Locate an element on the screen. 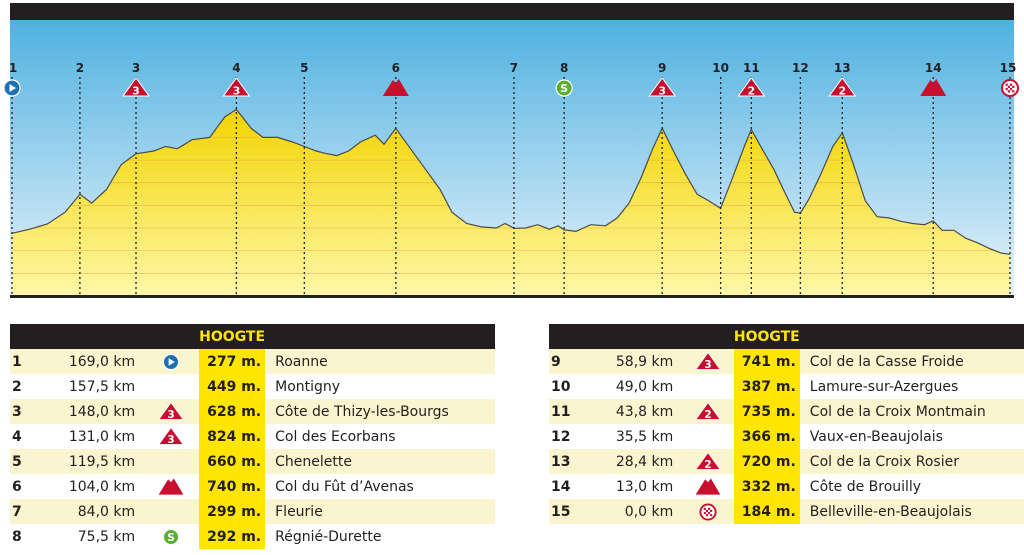 Image resolution: width=1024 pixels, height=555 pixels. profile-marker-5: 5 is located at coordinates (304, 178).